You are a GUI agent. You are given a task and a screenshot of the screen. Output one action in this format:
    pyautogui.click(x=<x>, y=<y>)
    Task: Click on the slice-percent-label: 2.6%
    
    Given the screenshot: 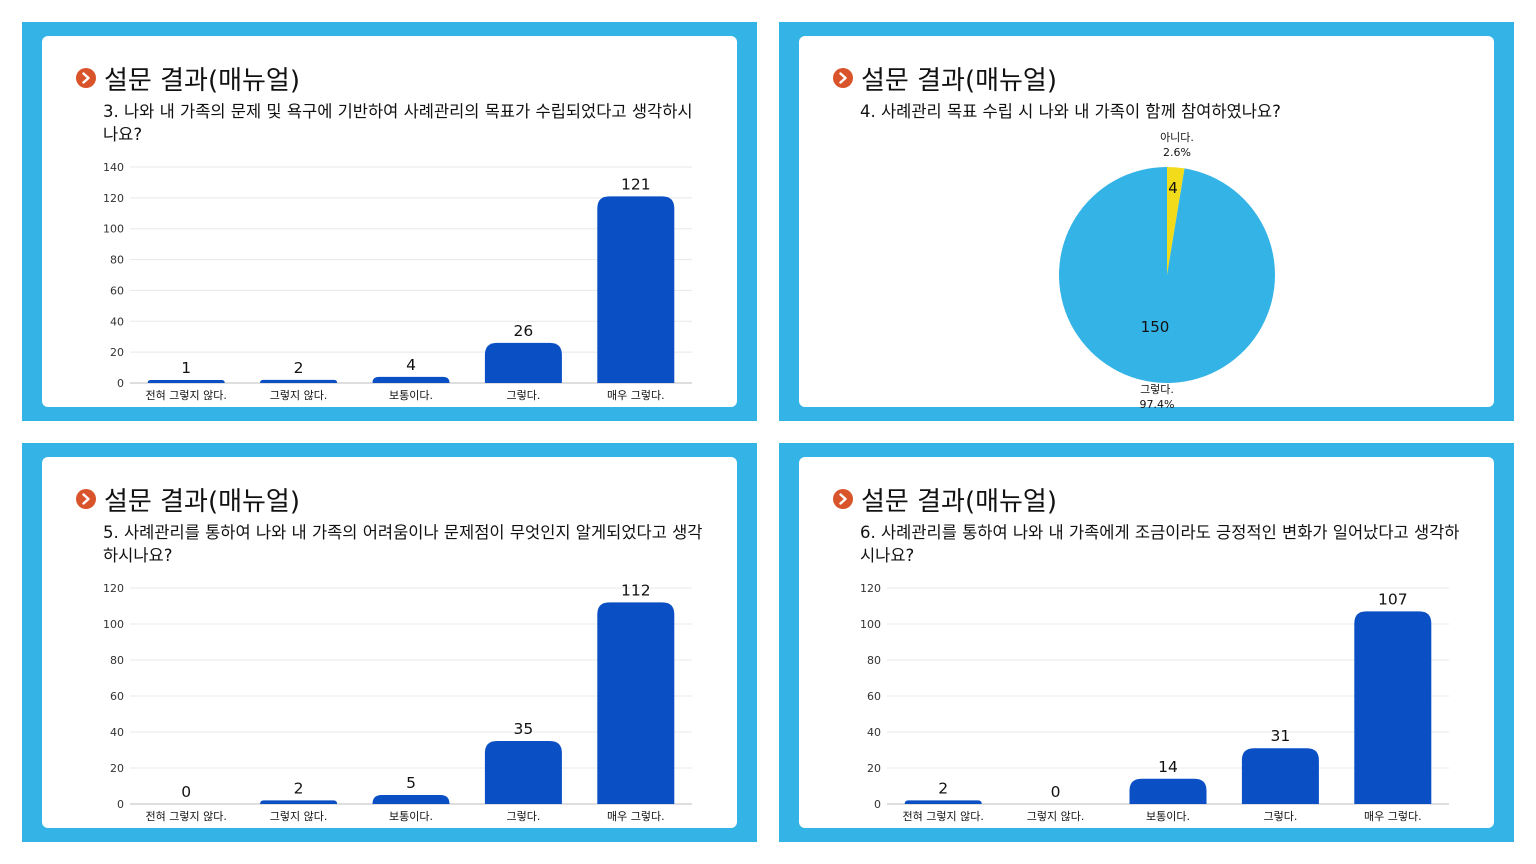 What is the action you would take?
    pyautogui.click(x=1177, y=152)
    